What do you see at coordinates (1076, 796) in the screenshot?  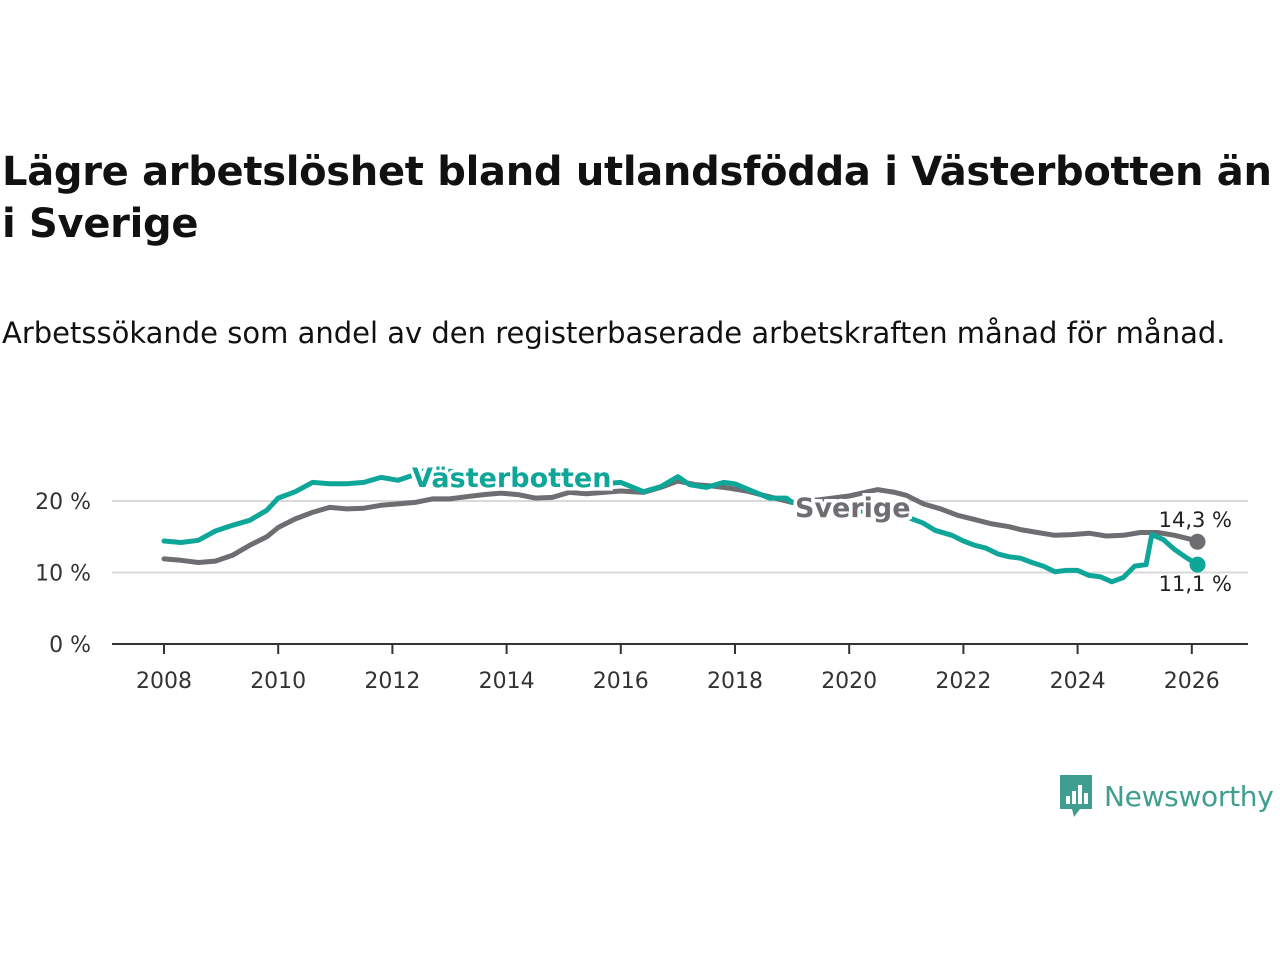 I see `newsworthy-chart-icon` at bounding box center [1076, 796].